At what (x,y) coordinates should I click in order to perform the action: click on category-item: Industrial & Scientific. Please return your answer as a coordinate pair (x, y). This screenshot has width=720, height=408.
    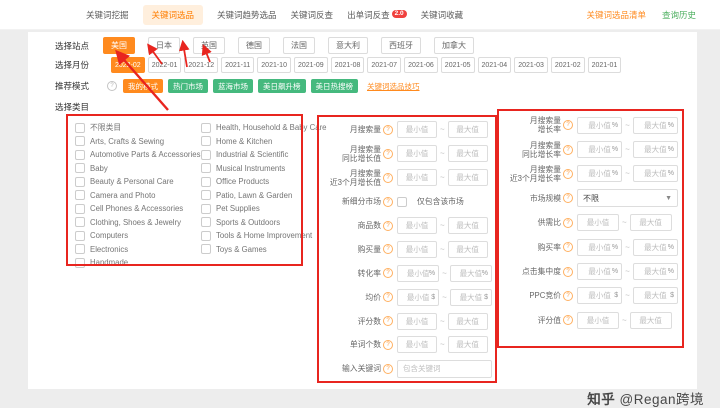
    Looking at the image, I should click on (261, 155).